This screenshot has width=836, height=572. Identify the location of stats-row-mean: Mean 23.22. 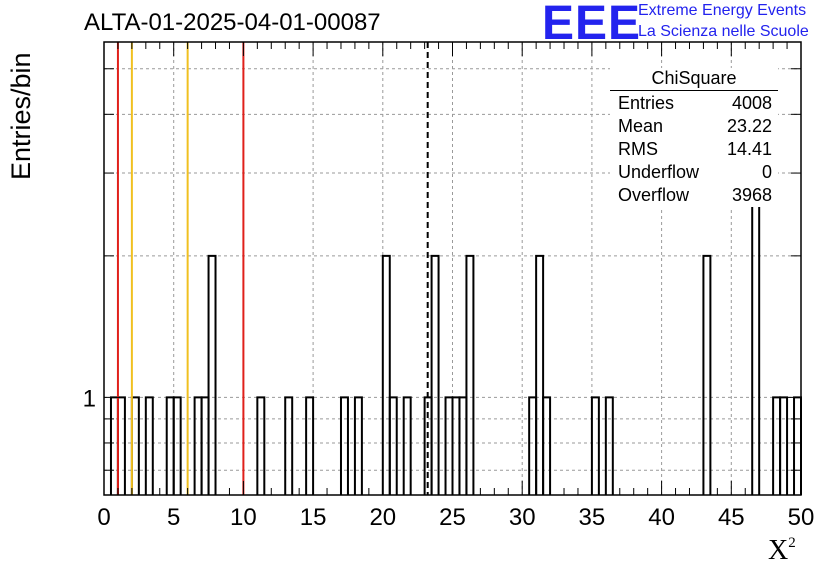
(694, 126).